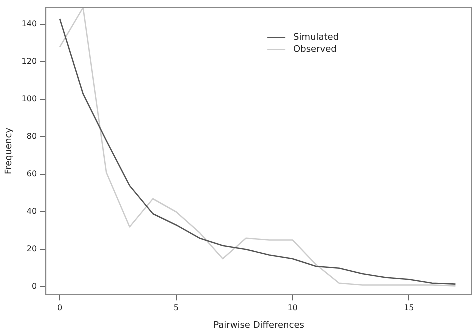 This screenshot has width=474, height=335. Describe the element at coordinates (409, 307) in the screenshot. I see `x-tick-label: 15` at that location.